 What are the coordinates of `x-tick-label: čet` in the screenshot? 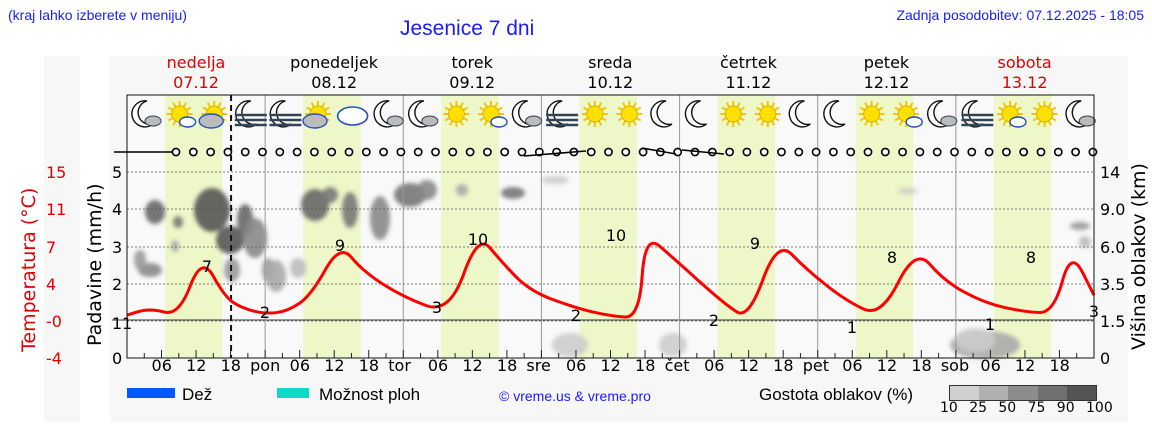 It's located at (677, 365).